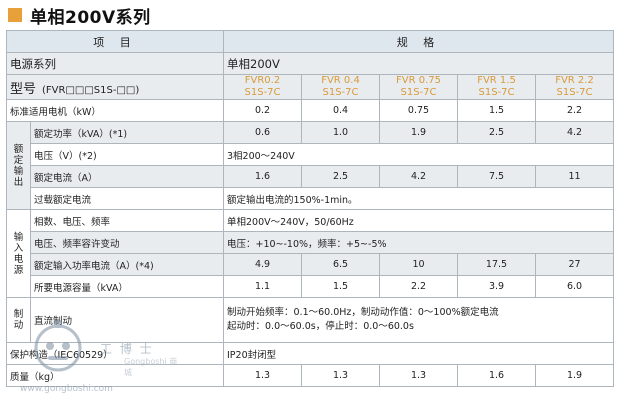  I want to click on title-bullet, so click(15, 15).